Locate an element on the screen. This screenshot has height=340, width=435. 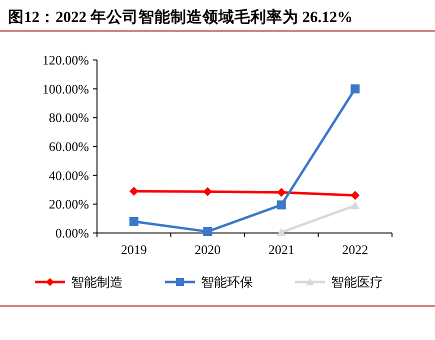
x-tick-label: 2022 is located at coordinates (355, 249).